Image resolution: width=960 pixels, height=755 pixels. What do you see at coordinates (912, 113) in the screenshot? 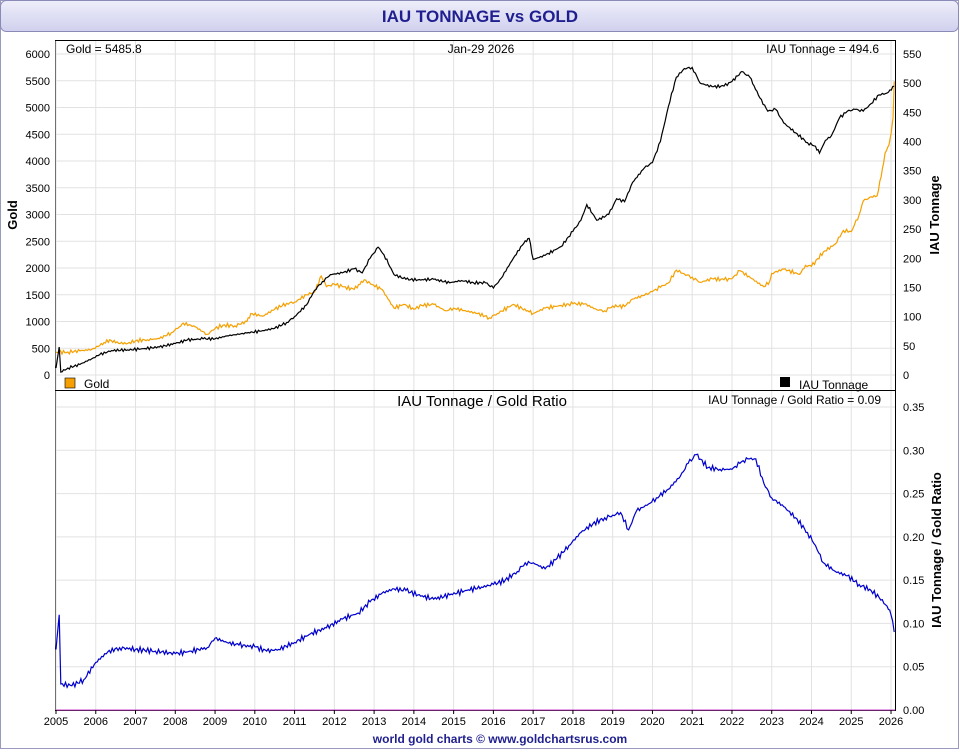
I see `tonnage-y-tick-label: 450` at bounding box center [912, 113].